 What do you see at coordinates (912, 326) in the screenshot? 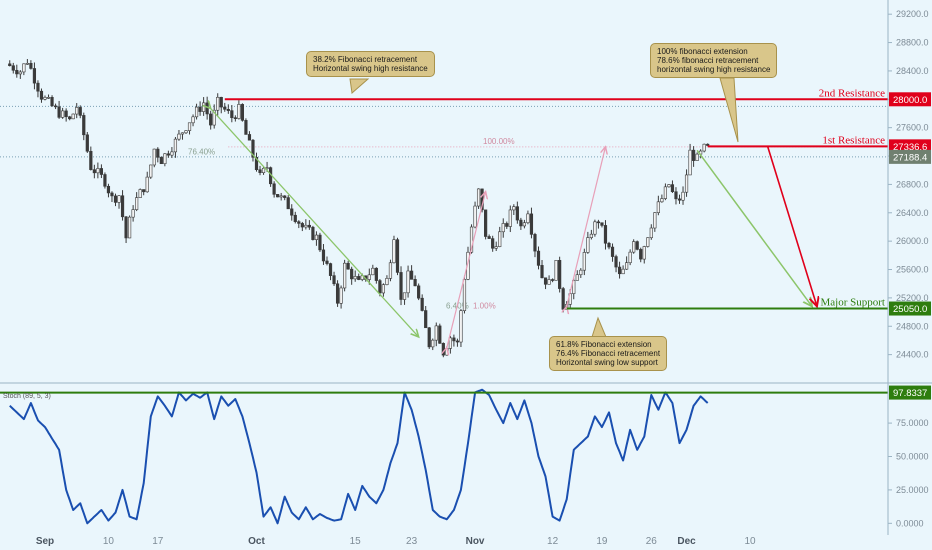
I see `price-tick-label: 24800.0` at bounding box center [912, 326].